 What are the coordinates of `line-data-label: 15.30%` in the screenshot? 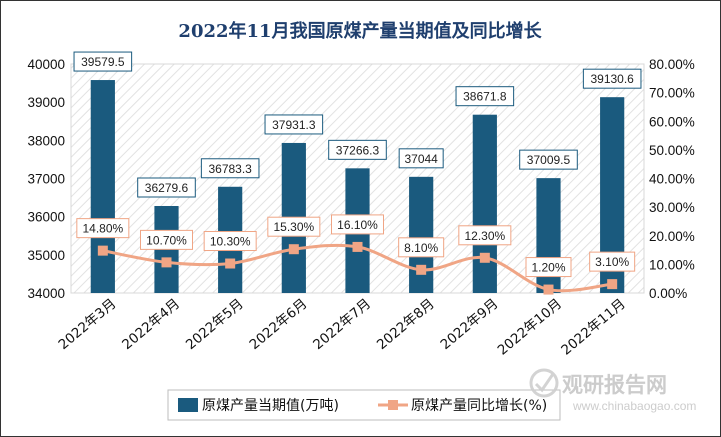 It's located at (293, 227).